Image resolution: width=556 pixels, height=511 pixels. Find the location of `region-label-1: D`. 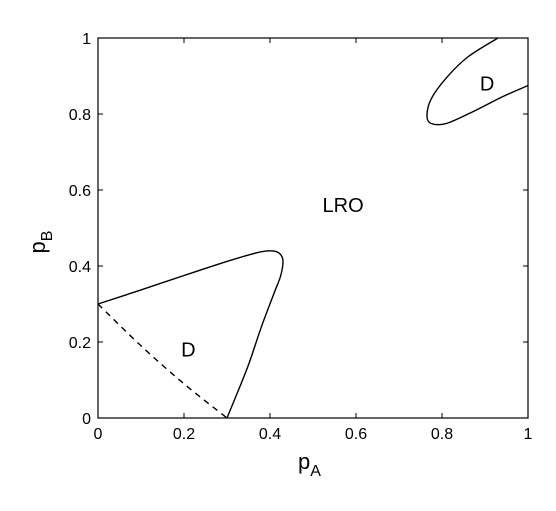

region-label-1: D is located at coordinates (188, 351).